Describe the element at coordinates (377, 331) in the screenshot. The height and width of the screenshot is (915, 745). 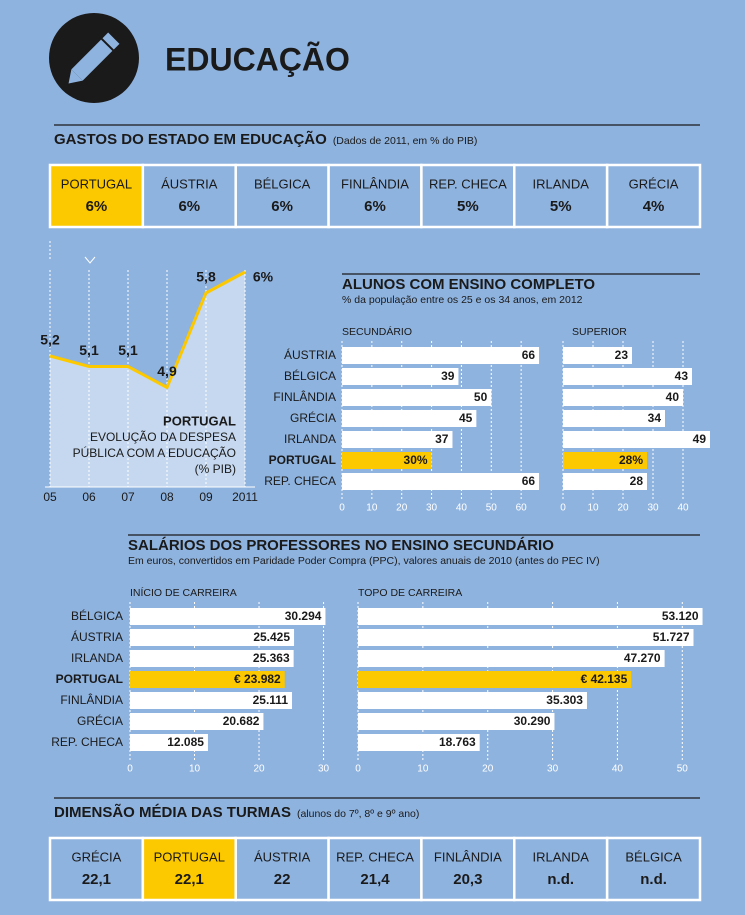
I see `panel-label: SECUNDÁRIO` at that location.